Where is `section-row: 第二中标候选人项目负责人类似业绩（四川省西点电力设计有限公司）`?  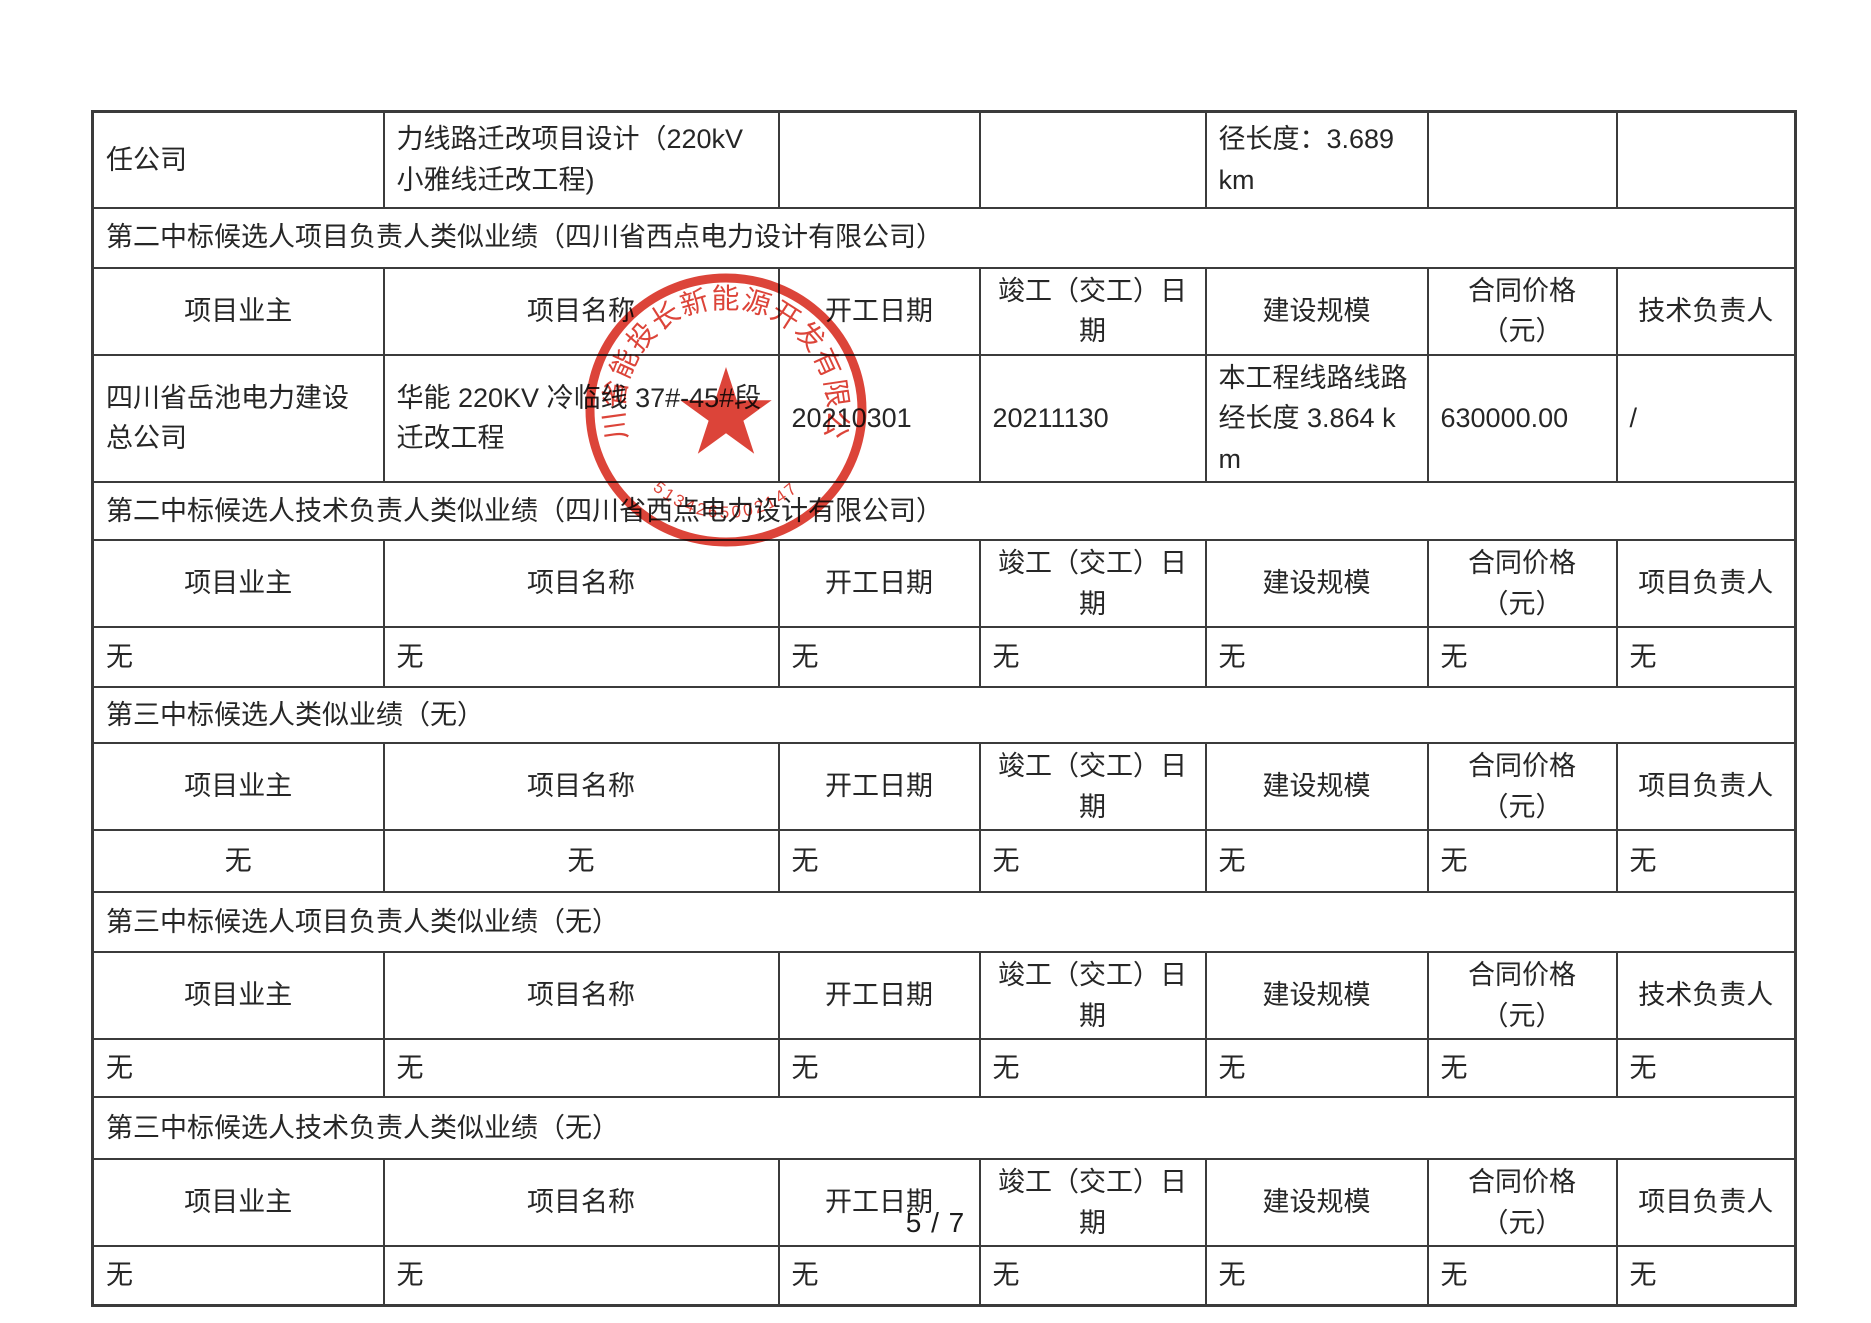
section-row: 第二中标候选人项目负责人类似业绩（四川省西点电力设计有限公司） is located at coordinates (944, 237).